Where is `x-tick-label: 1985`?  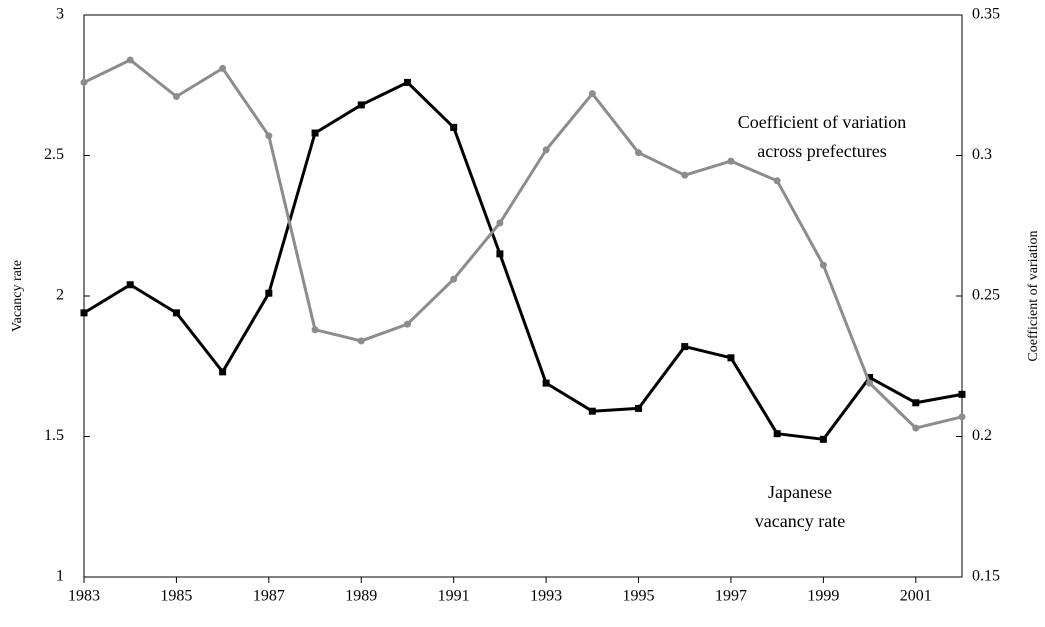
x-tick-label: 1985 is located at coordinates (176, 596).